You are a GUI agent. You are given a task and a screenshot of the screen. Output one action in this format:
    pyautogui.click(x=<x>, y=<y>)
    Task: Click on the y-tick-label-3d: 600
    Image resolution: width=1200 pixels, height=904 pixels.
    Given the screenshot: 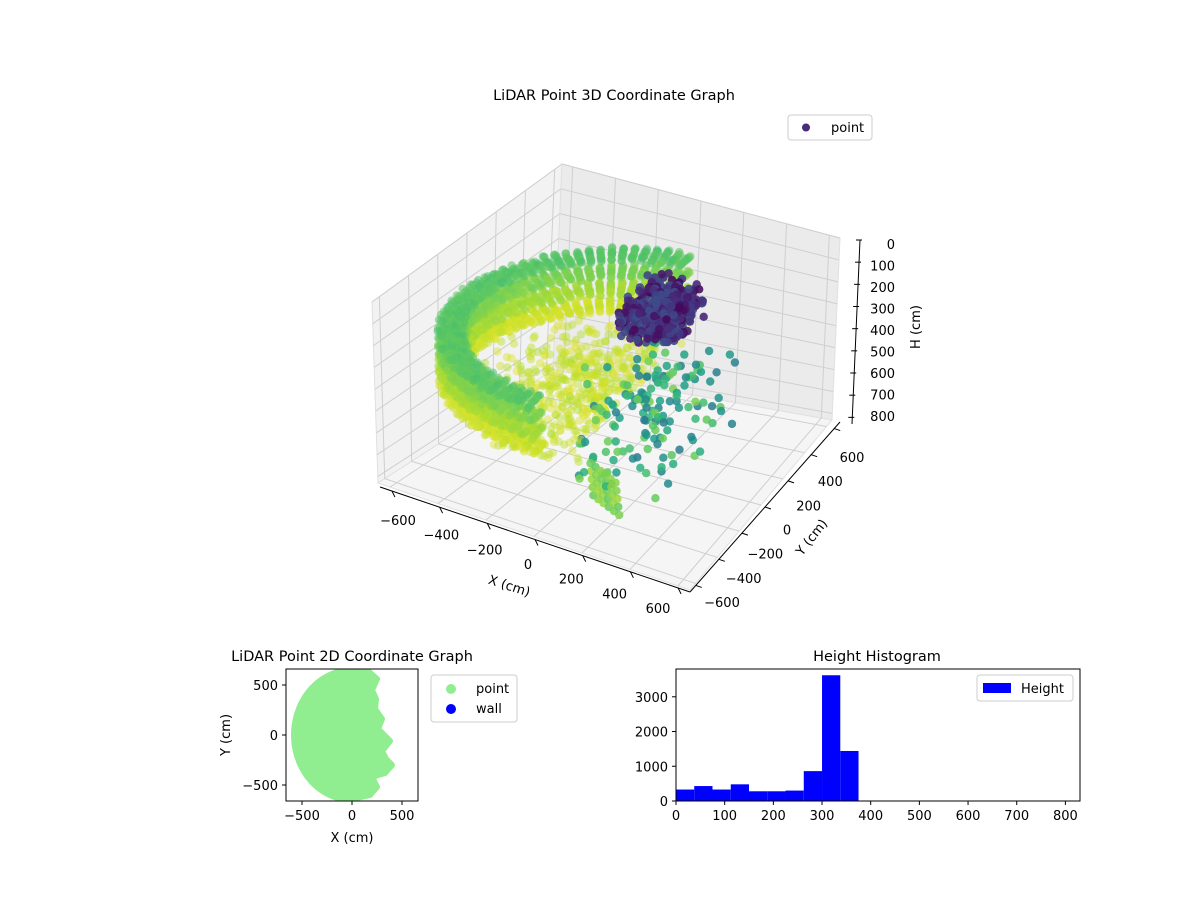 What is the action you would take?
    pyautogui.click(x=852, y=458)
    